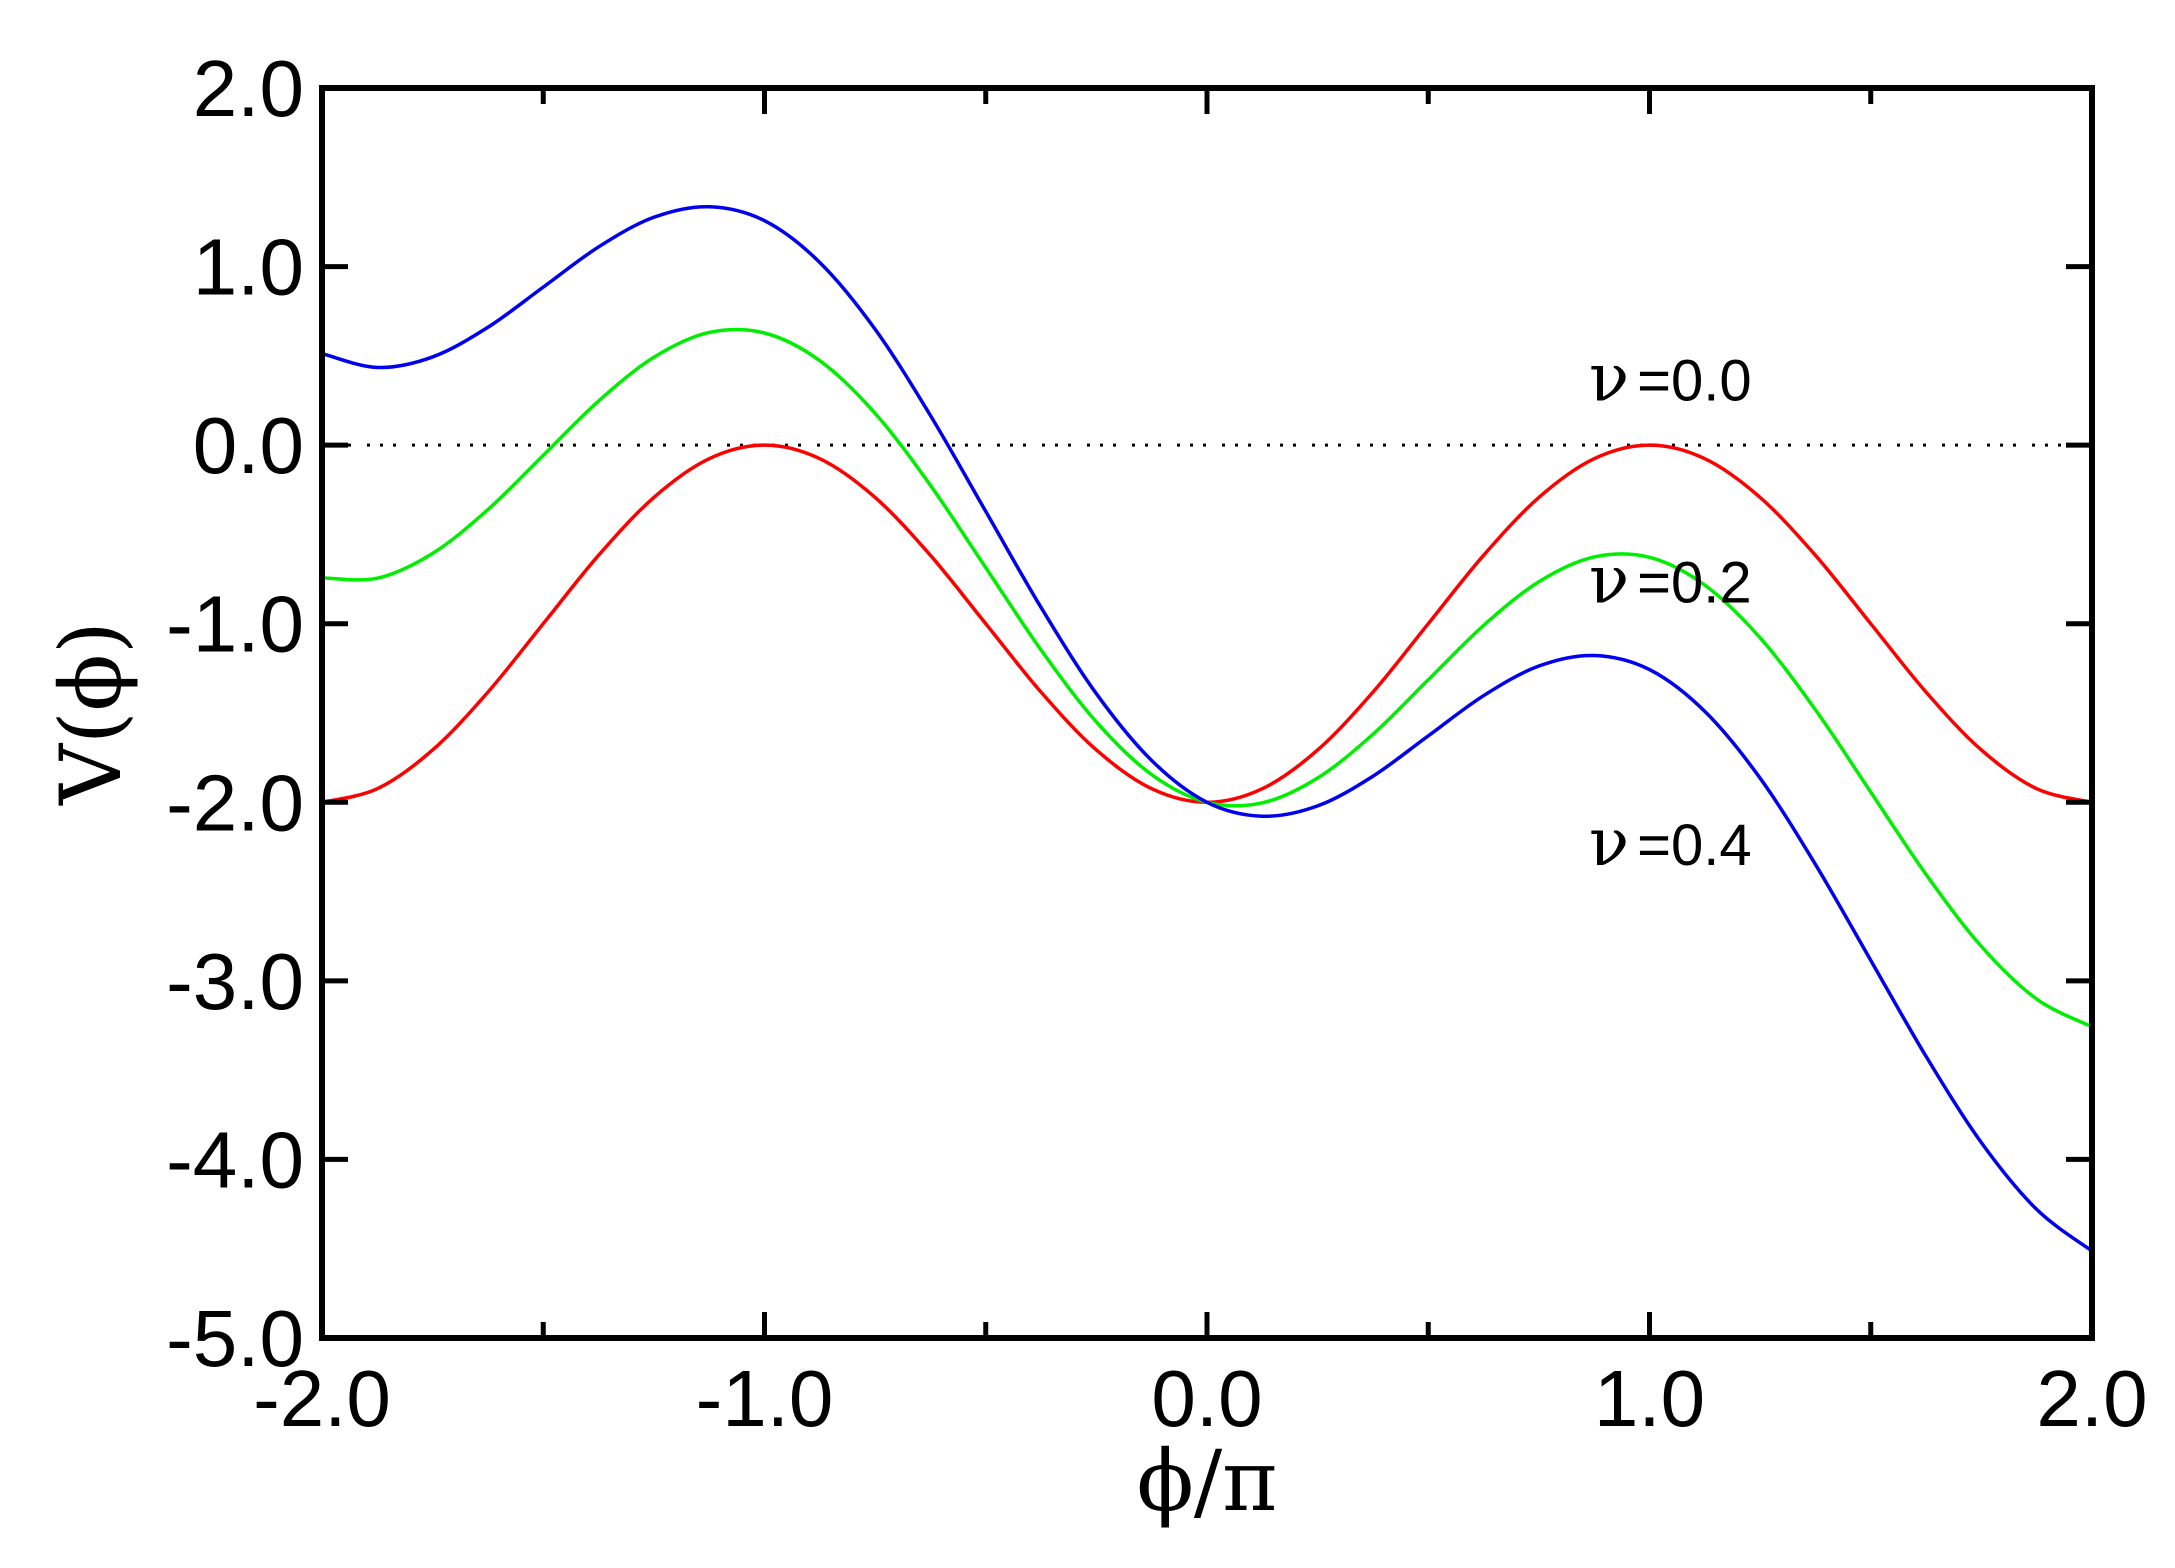 This screenshot has height=1568, width=2175. I want to click on series-label-value: =0.0, so click(1694, 381).